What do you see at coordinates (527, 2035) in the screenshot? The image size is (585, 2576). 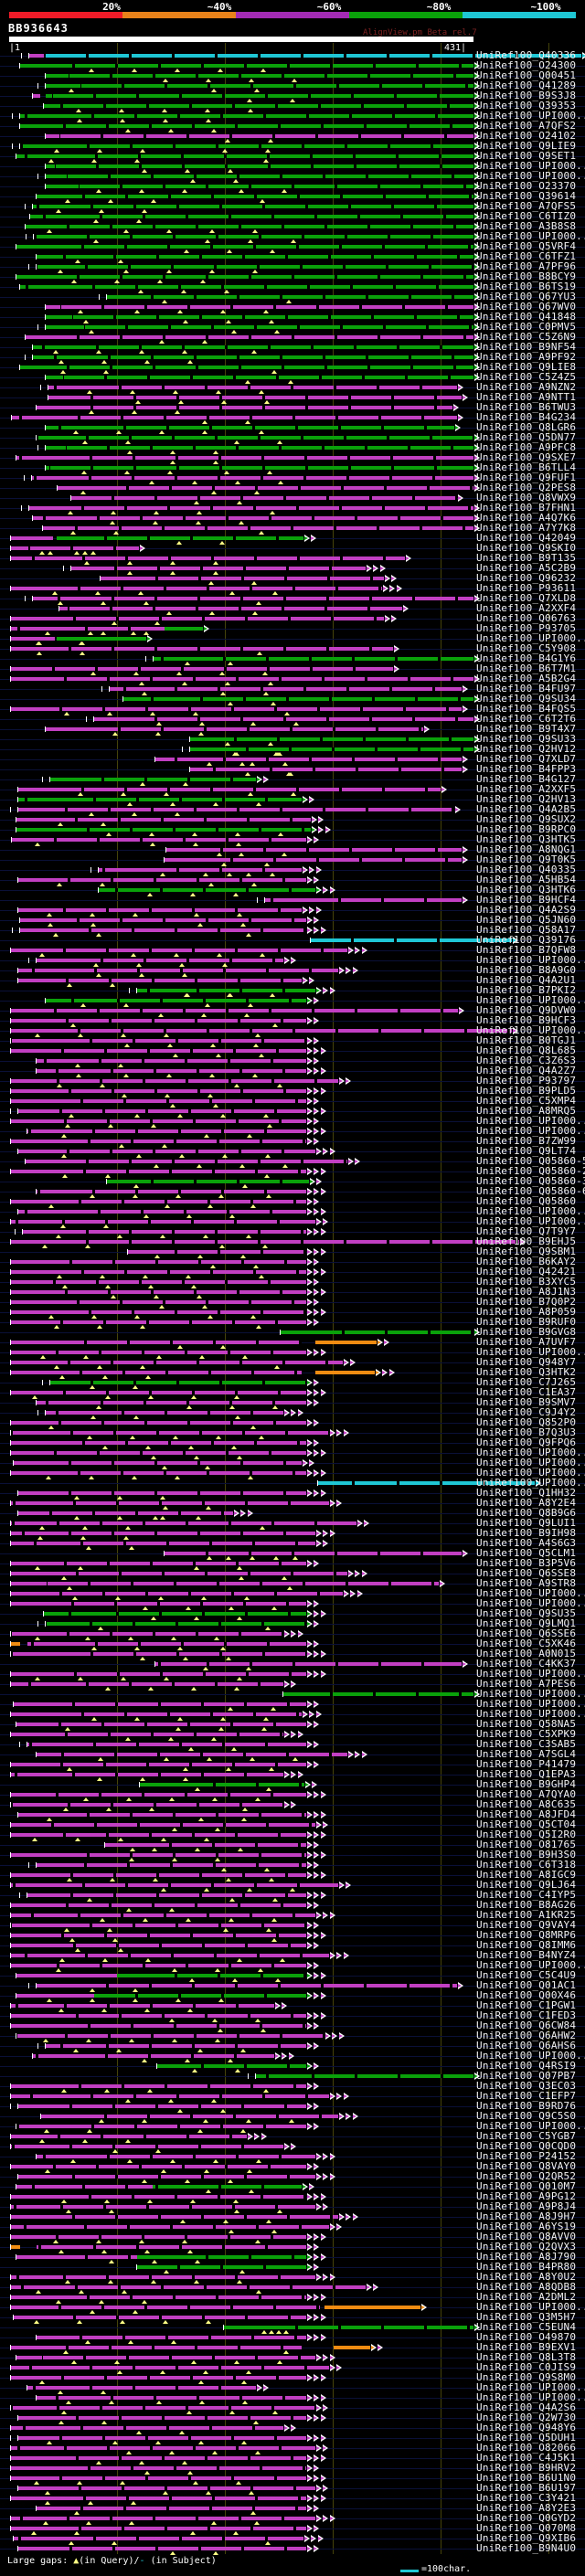 I see `subject-label: UniRef100_Q6AHW2` at bounding box center [527, 2035].